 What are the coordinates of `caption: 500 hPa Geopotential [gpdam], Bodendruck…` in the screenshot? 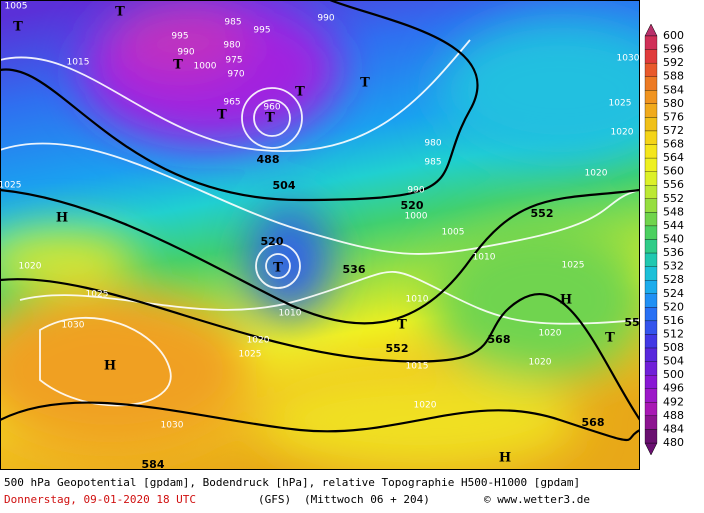 It's located at (292, 482).